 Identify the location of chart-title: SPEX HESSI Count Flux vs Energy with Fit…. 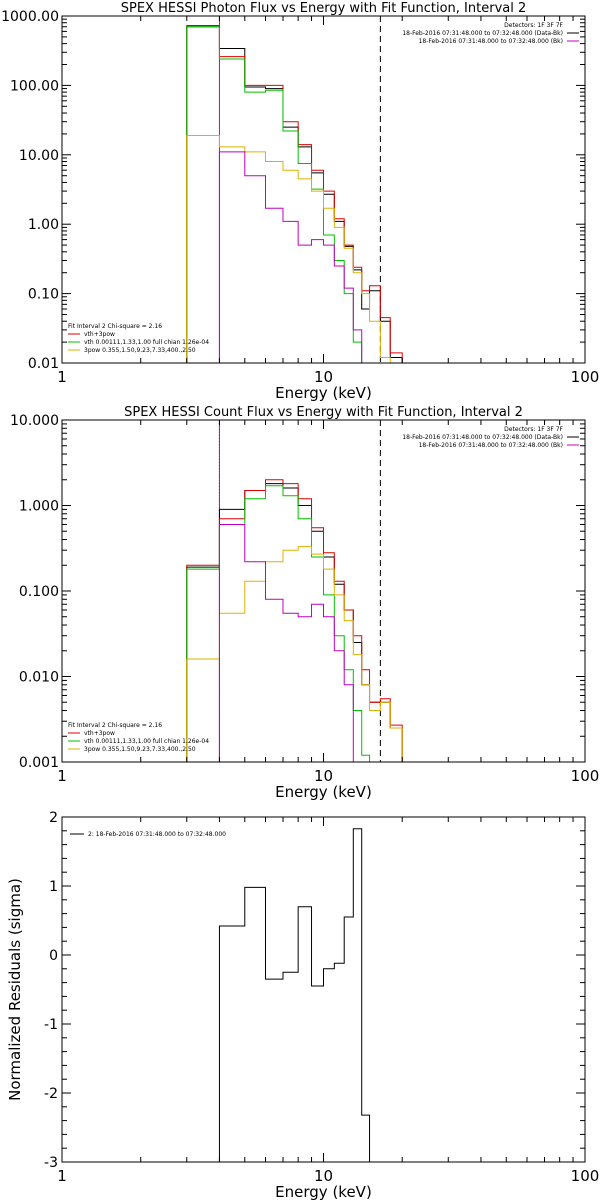
(323, 412).